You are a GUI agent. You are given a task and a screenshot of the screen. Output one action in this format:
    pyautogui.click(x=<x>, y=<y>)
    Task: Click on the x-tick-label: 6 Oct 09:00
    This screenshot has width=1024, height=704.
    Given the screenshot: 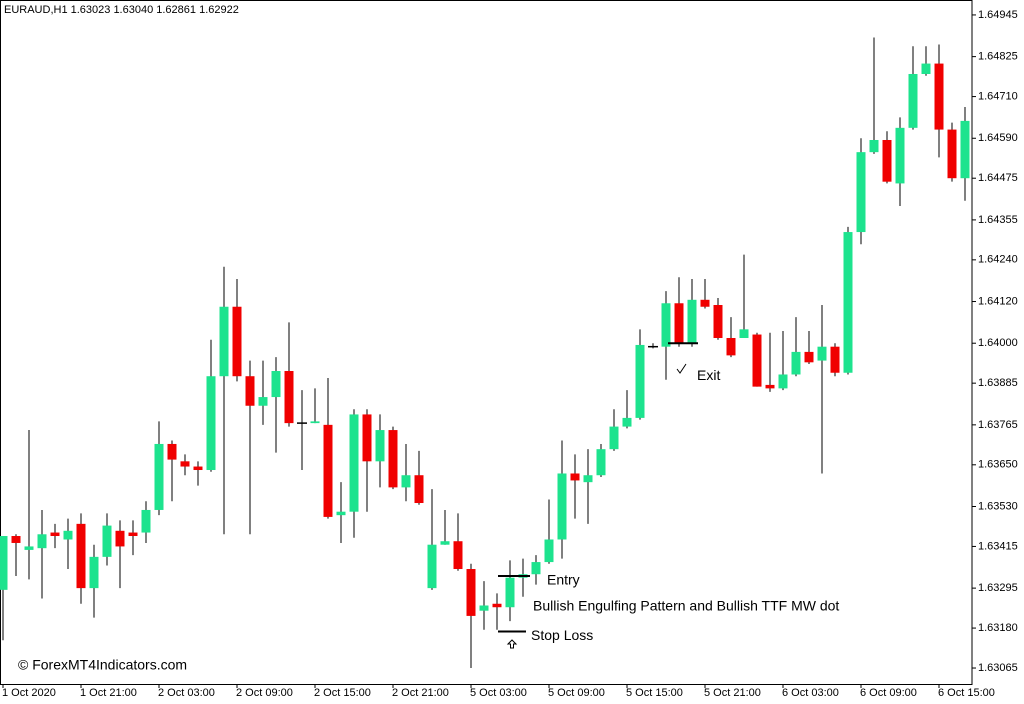 What is the action you would take?
    pyautogui.click(x=888, y=693)
    